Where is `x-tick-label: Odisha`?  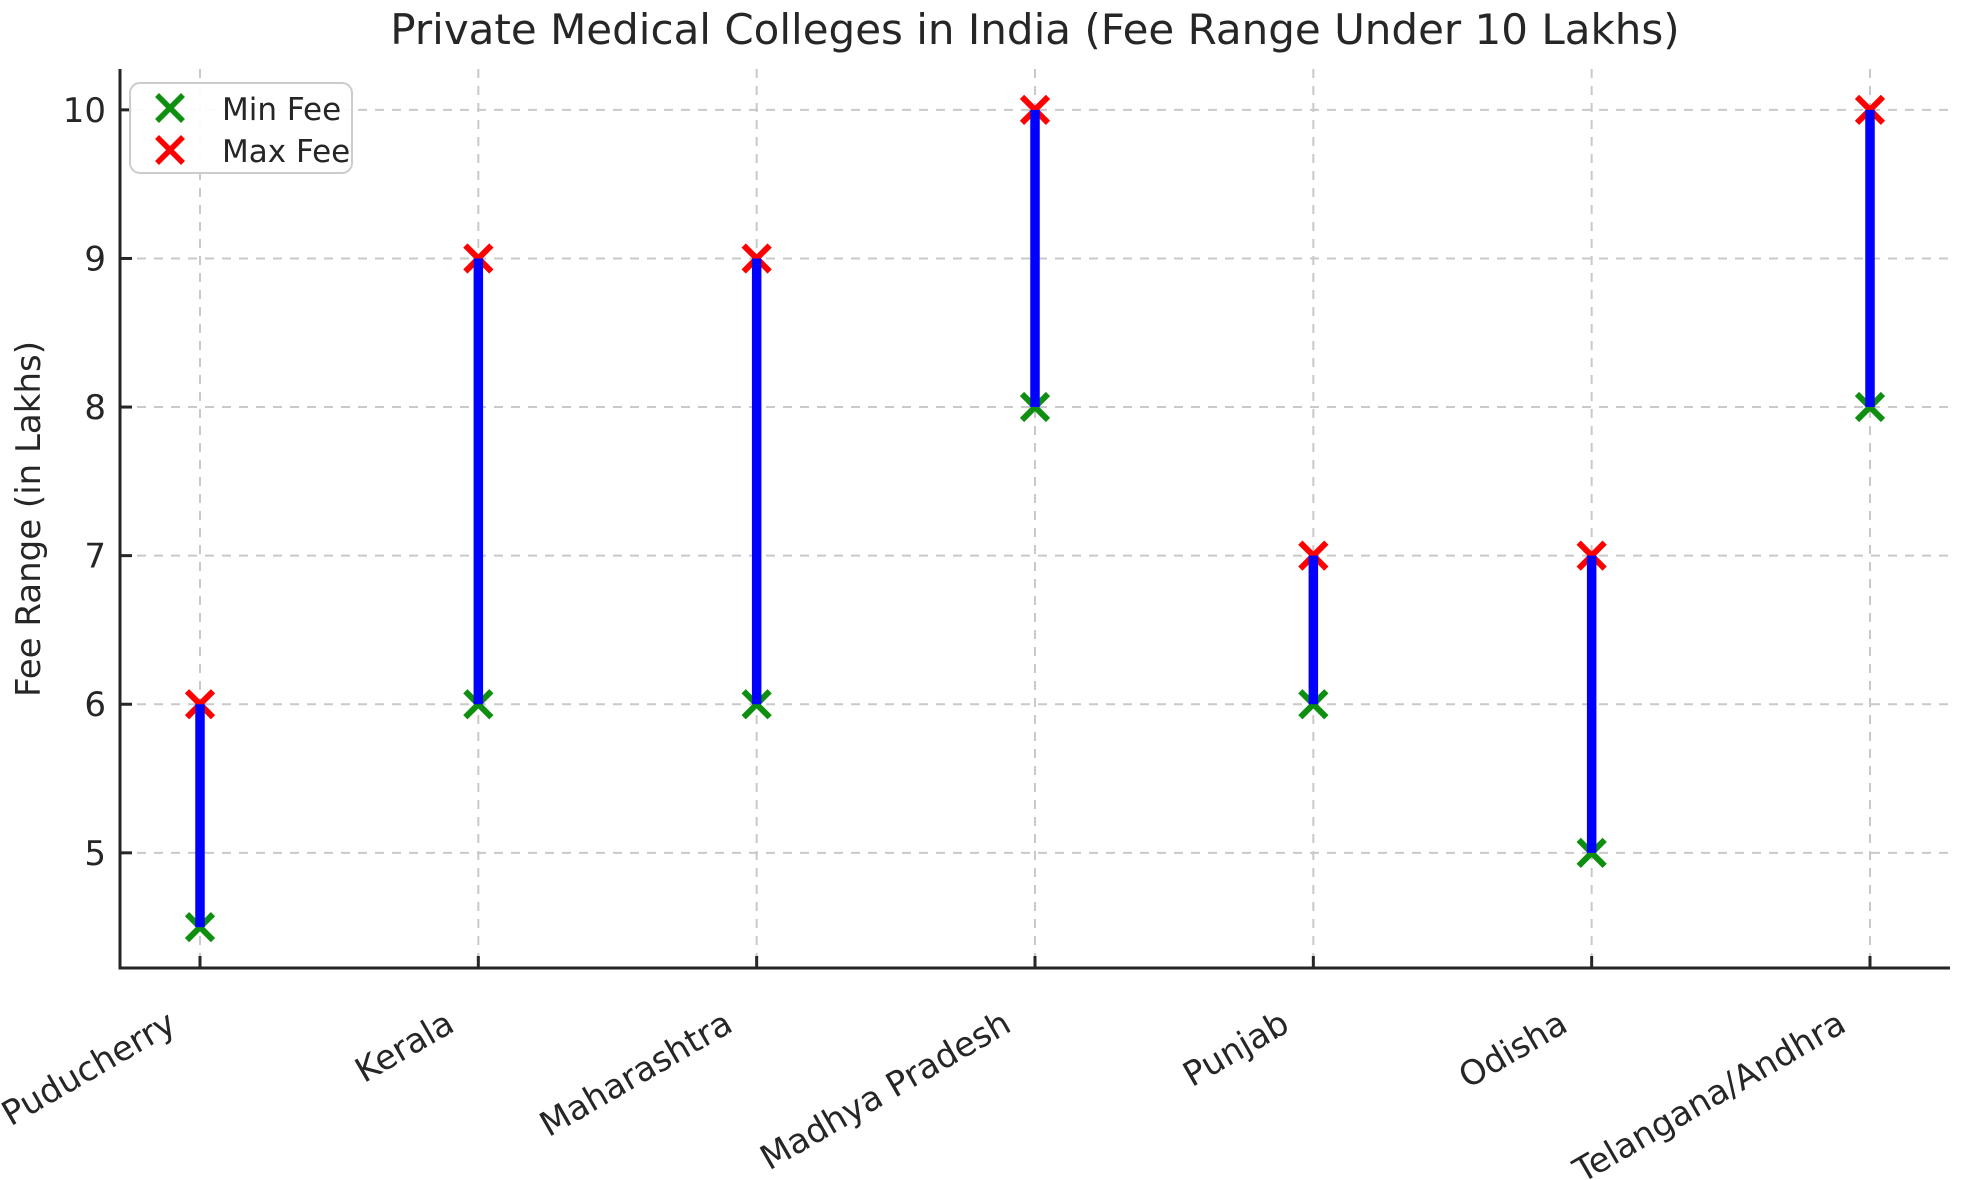
x-tick-label: Odisha is located at coordinates (1513, 1050).